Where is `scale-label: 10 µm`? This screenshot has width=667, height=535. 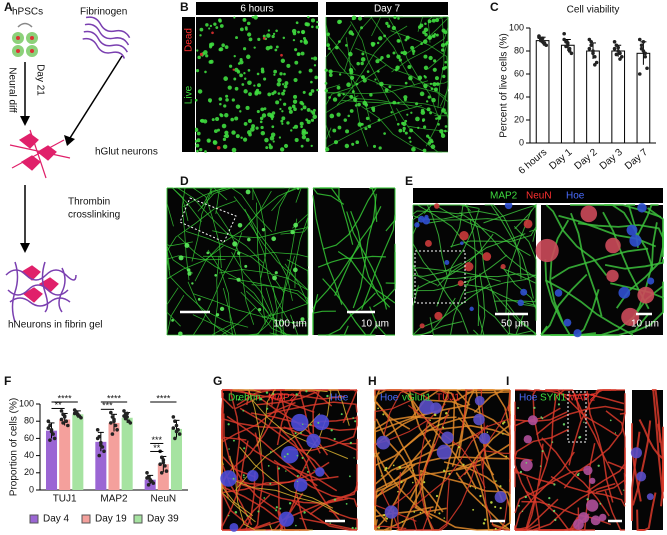 scale-label: 10 µm is located at coordinates (375, 324).